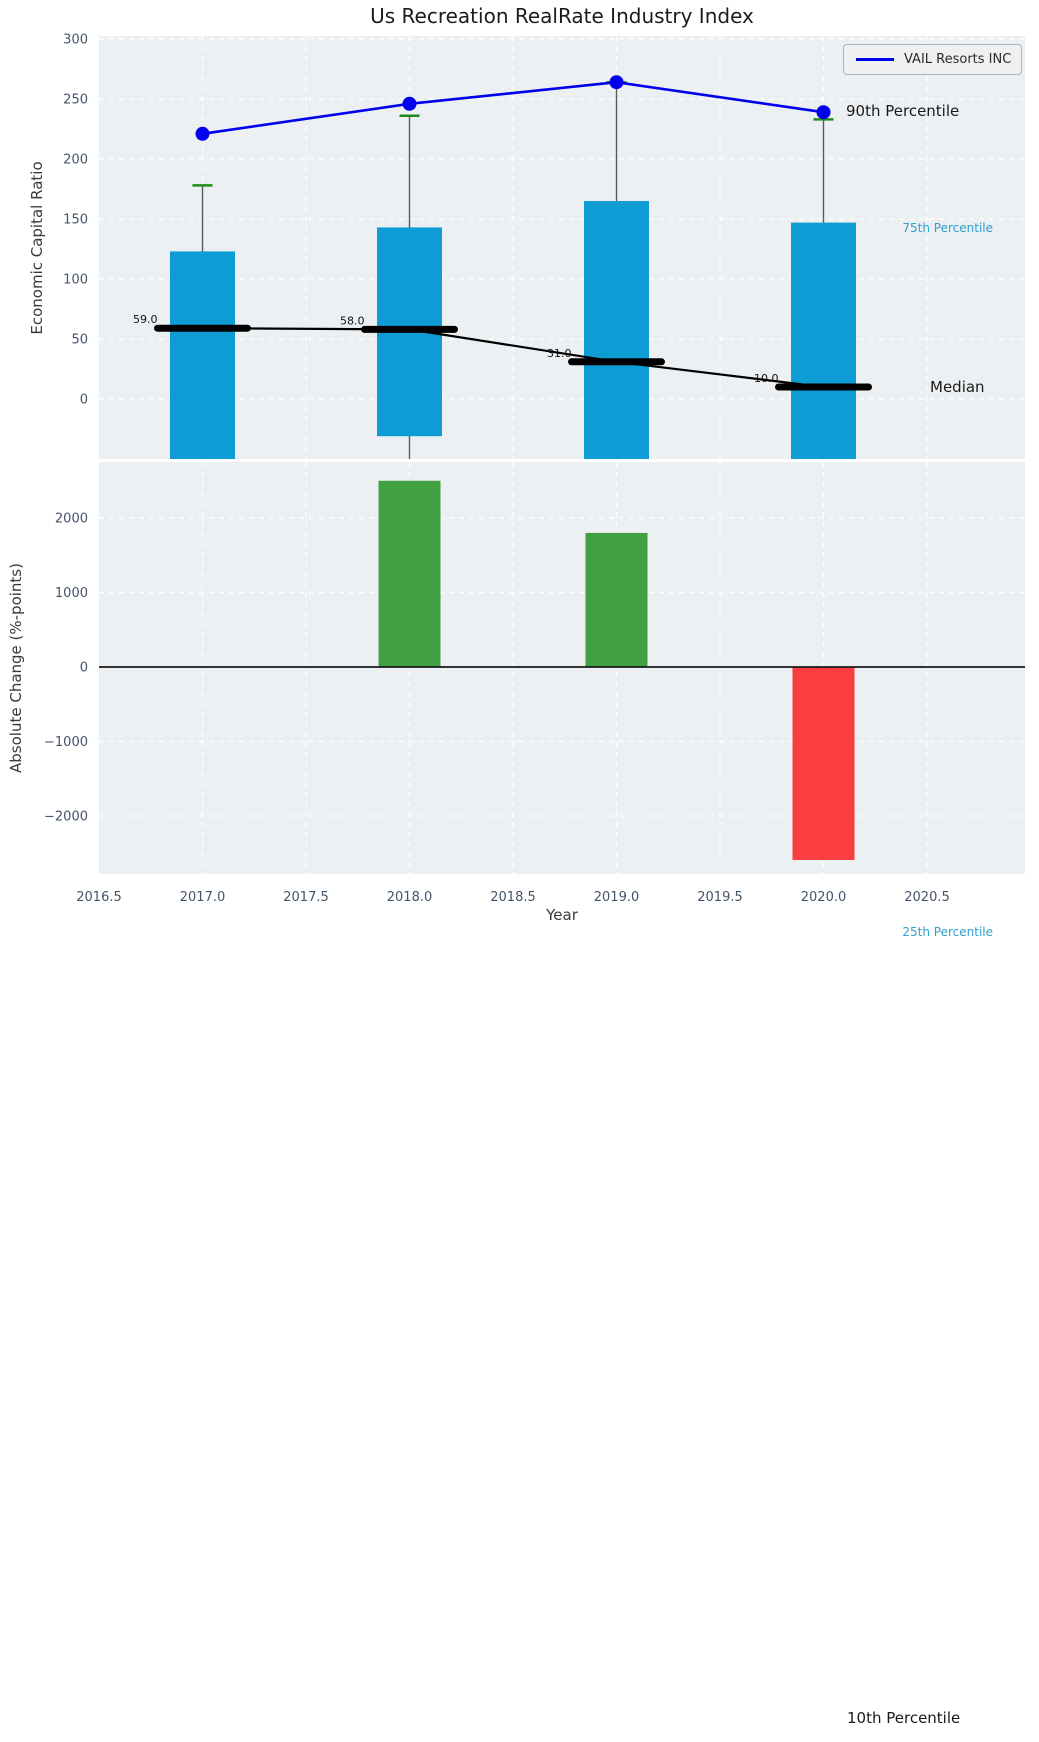  Describe the element at coordinates (75, 220) in the screenshot. I see `top-axis-ytick-label: 150` at that location.